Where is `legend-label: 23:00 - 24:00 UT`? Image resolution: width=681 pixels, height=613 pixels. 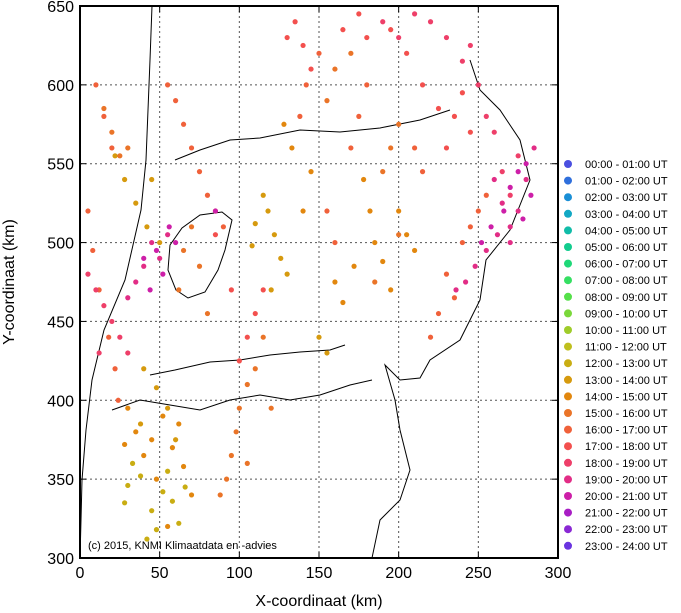
legend-label: 23:00 - 24:00 UT is located at coordinates (626, 547).